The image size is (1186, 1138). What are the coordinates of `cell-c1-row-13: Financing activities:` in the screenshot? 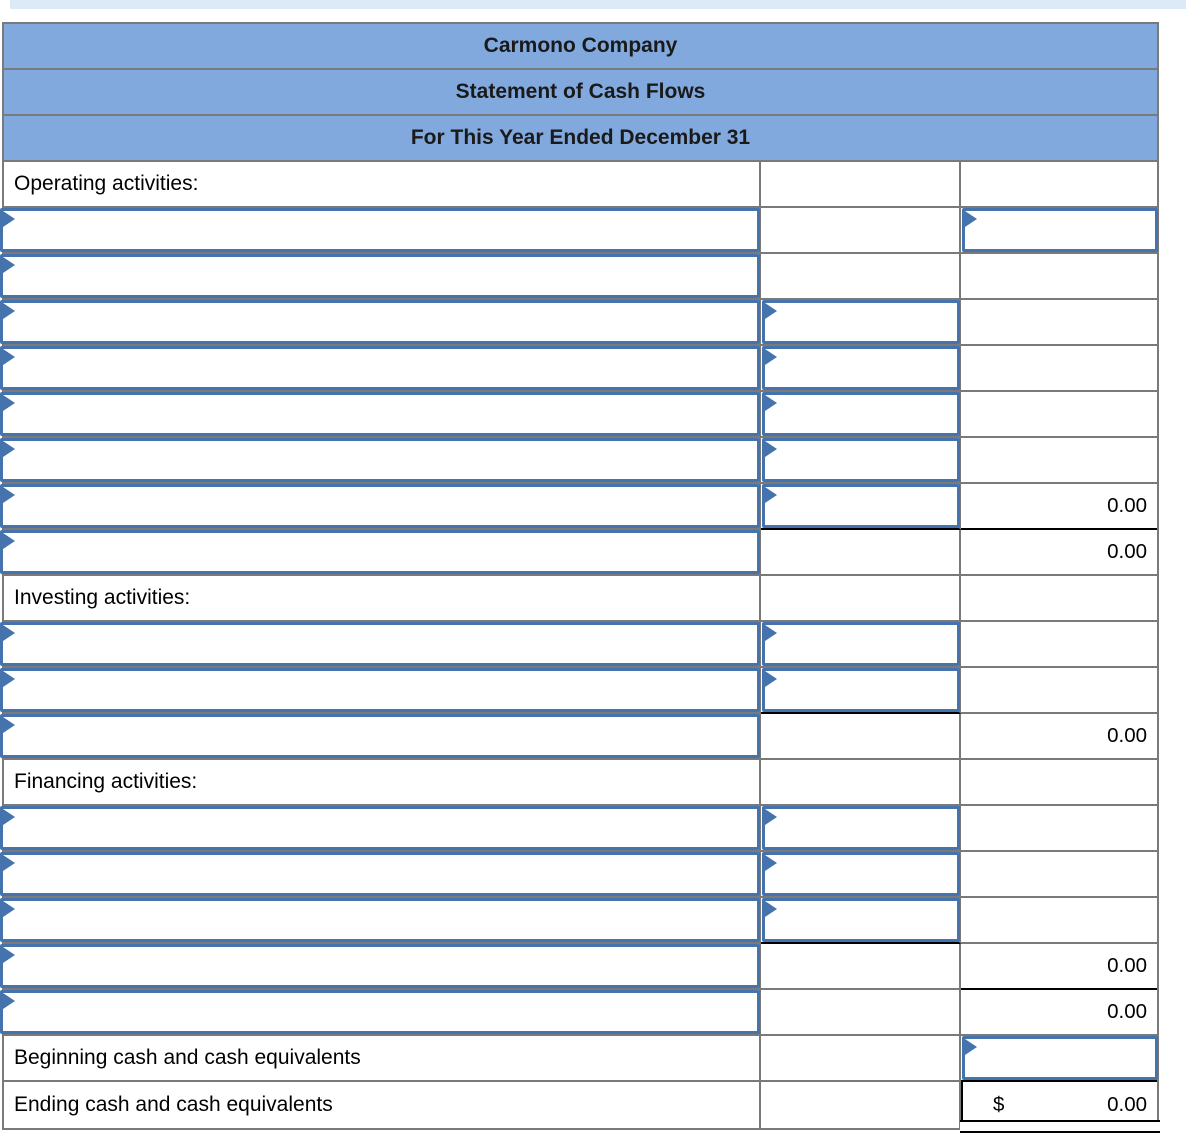 It's located at (382, 783).